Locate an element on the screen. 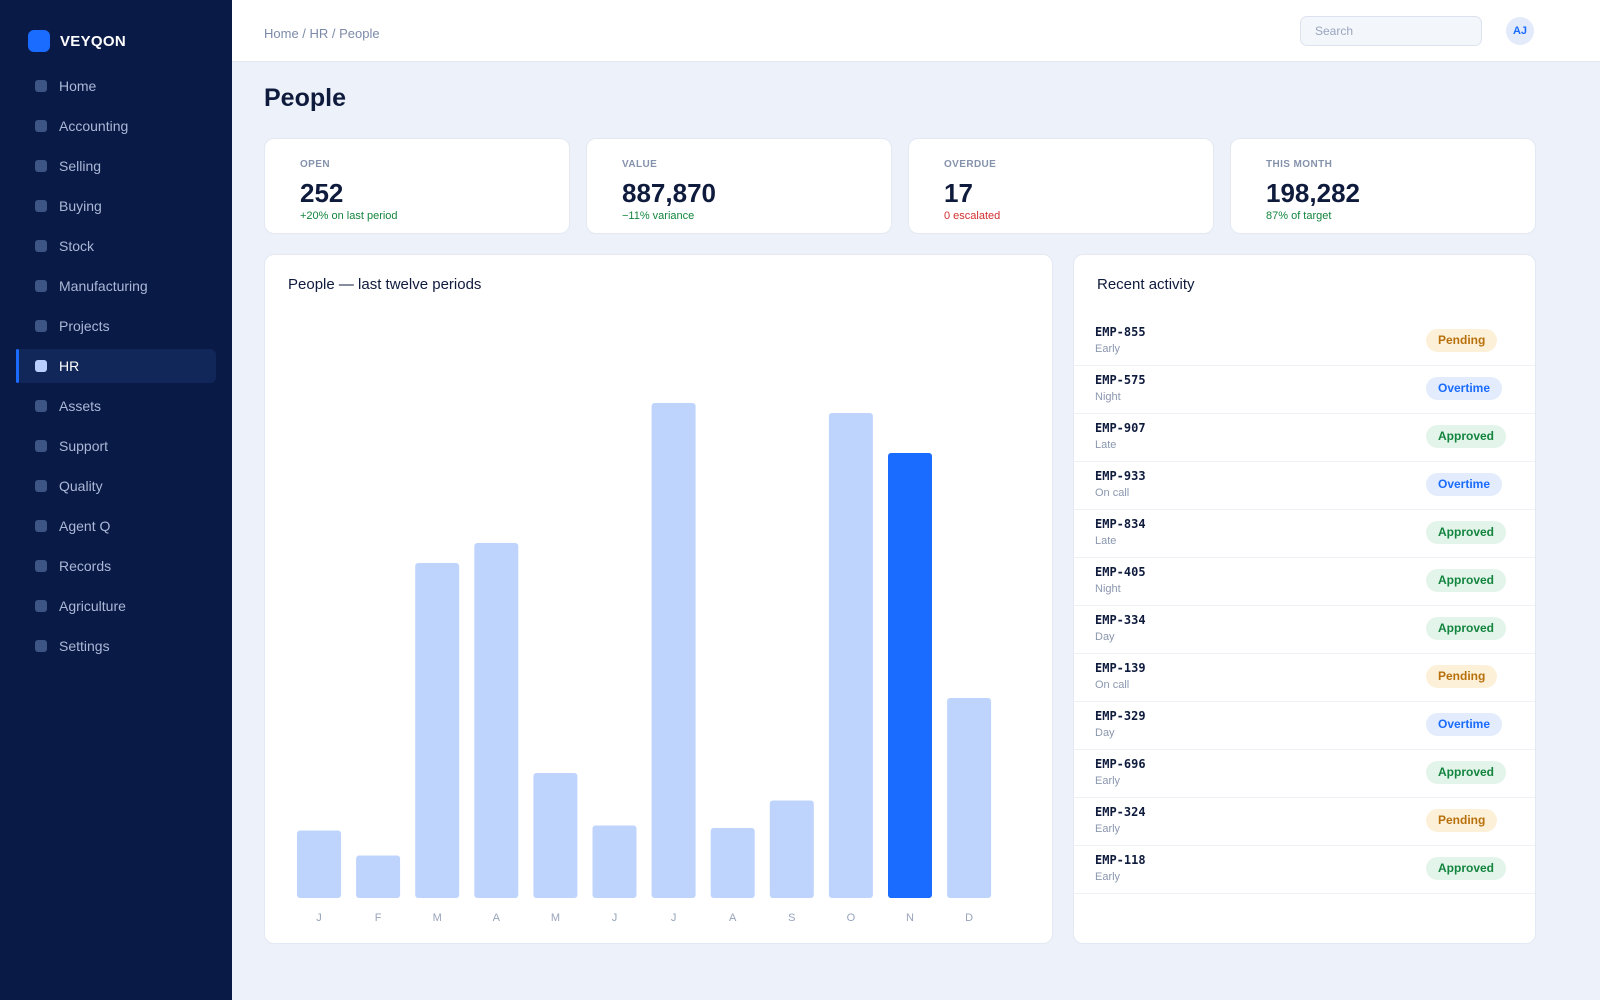 This screenshot has height=1000, width=1600. sidebar-item-label: Agent Q is located at coordinates (85, 526).